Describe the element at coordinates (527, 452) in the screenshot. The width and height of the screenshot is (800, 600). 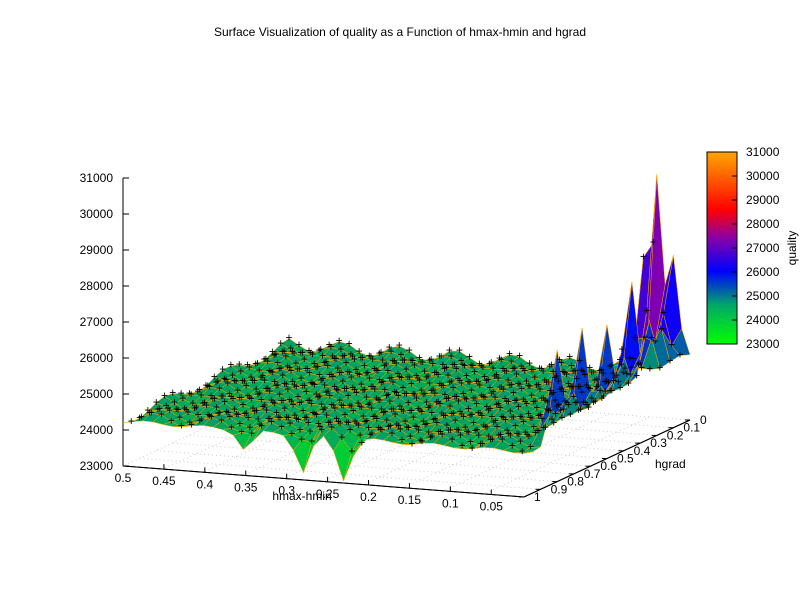
I see `floor-gridline-hmax` at that location.